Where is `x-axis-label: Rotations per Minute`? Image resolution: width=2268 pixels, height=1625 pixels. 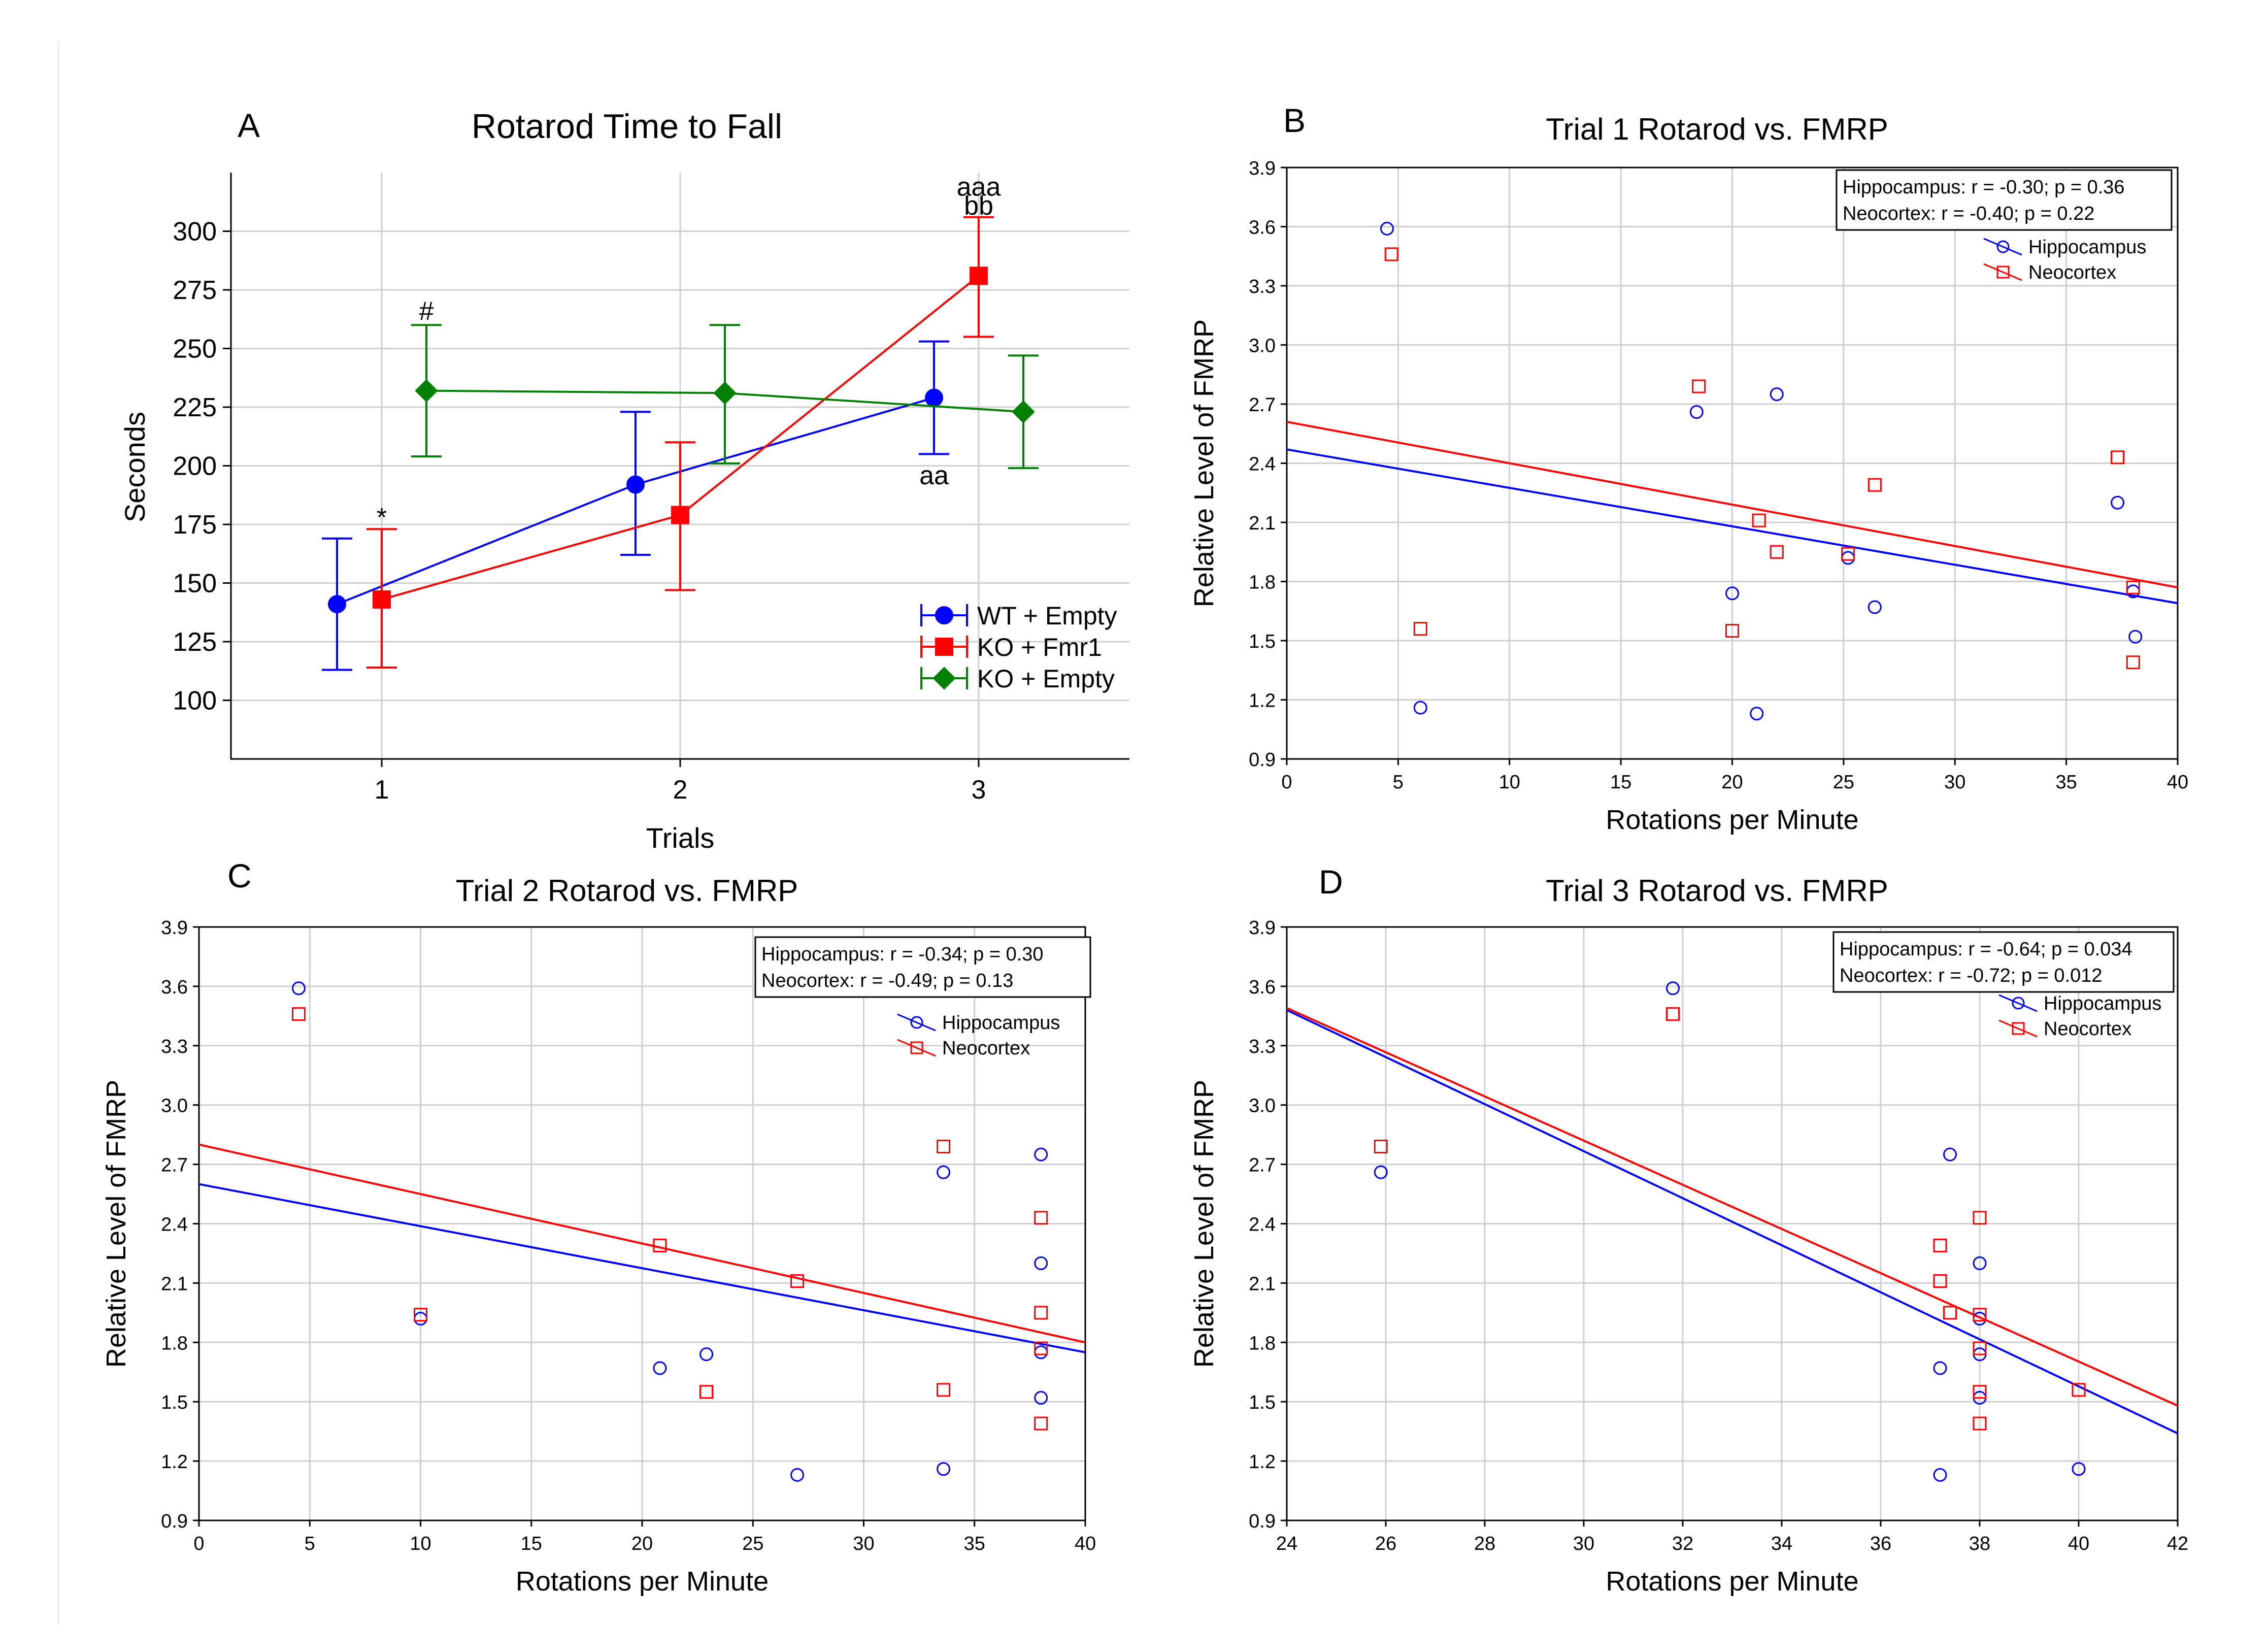
x-axis-label: Rotations per Minute is located at coordinates (1732, 820).